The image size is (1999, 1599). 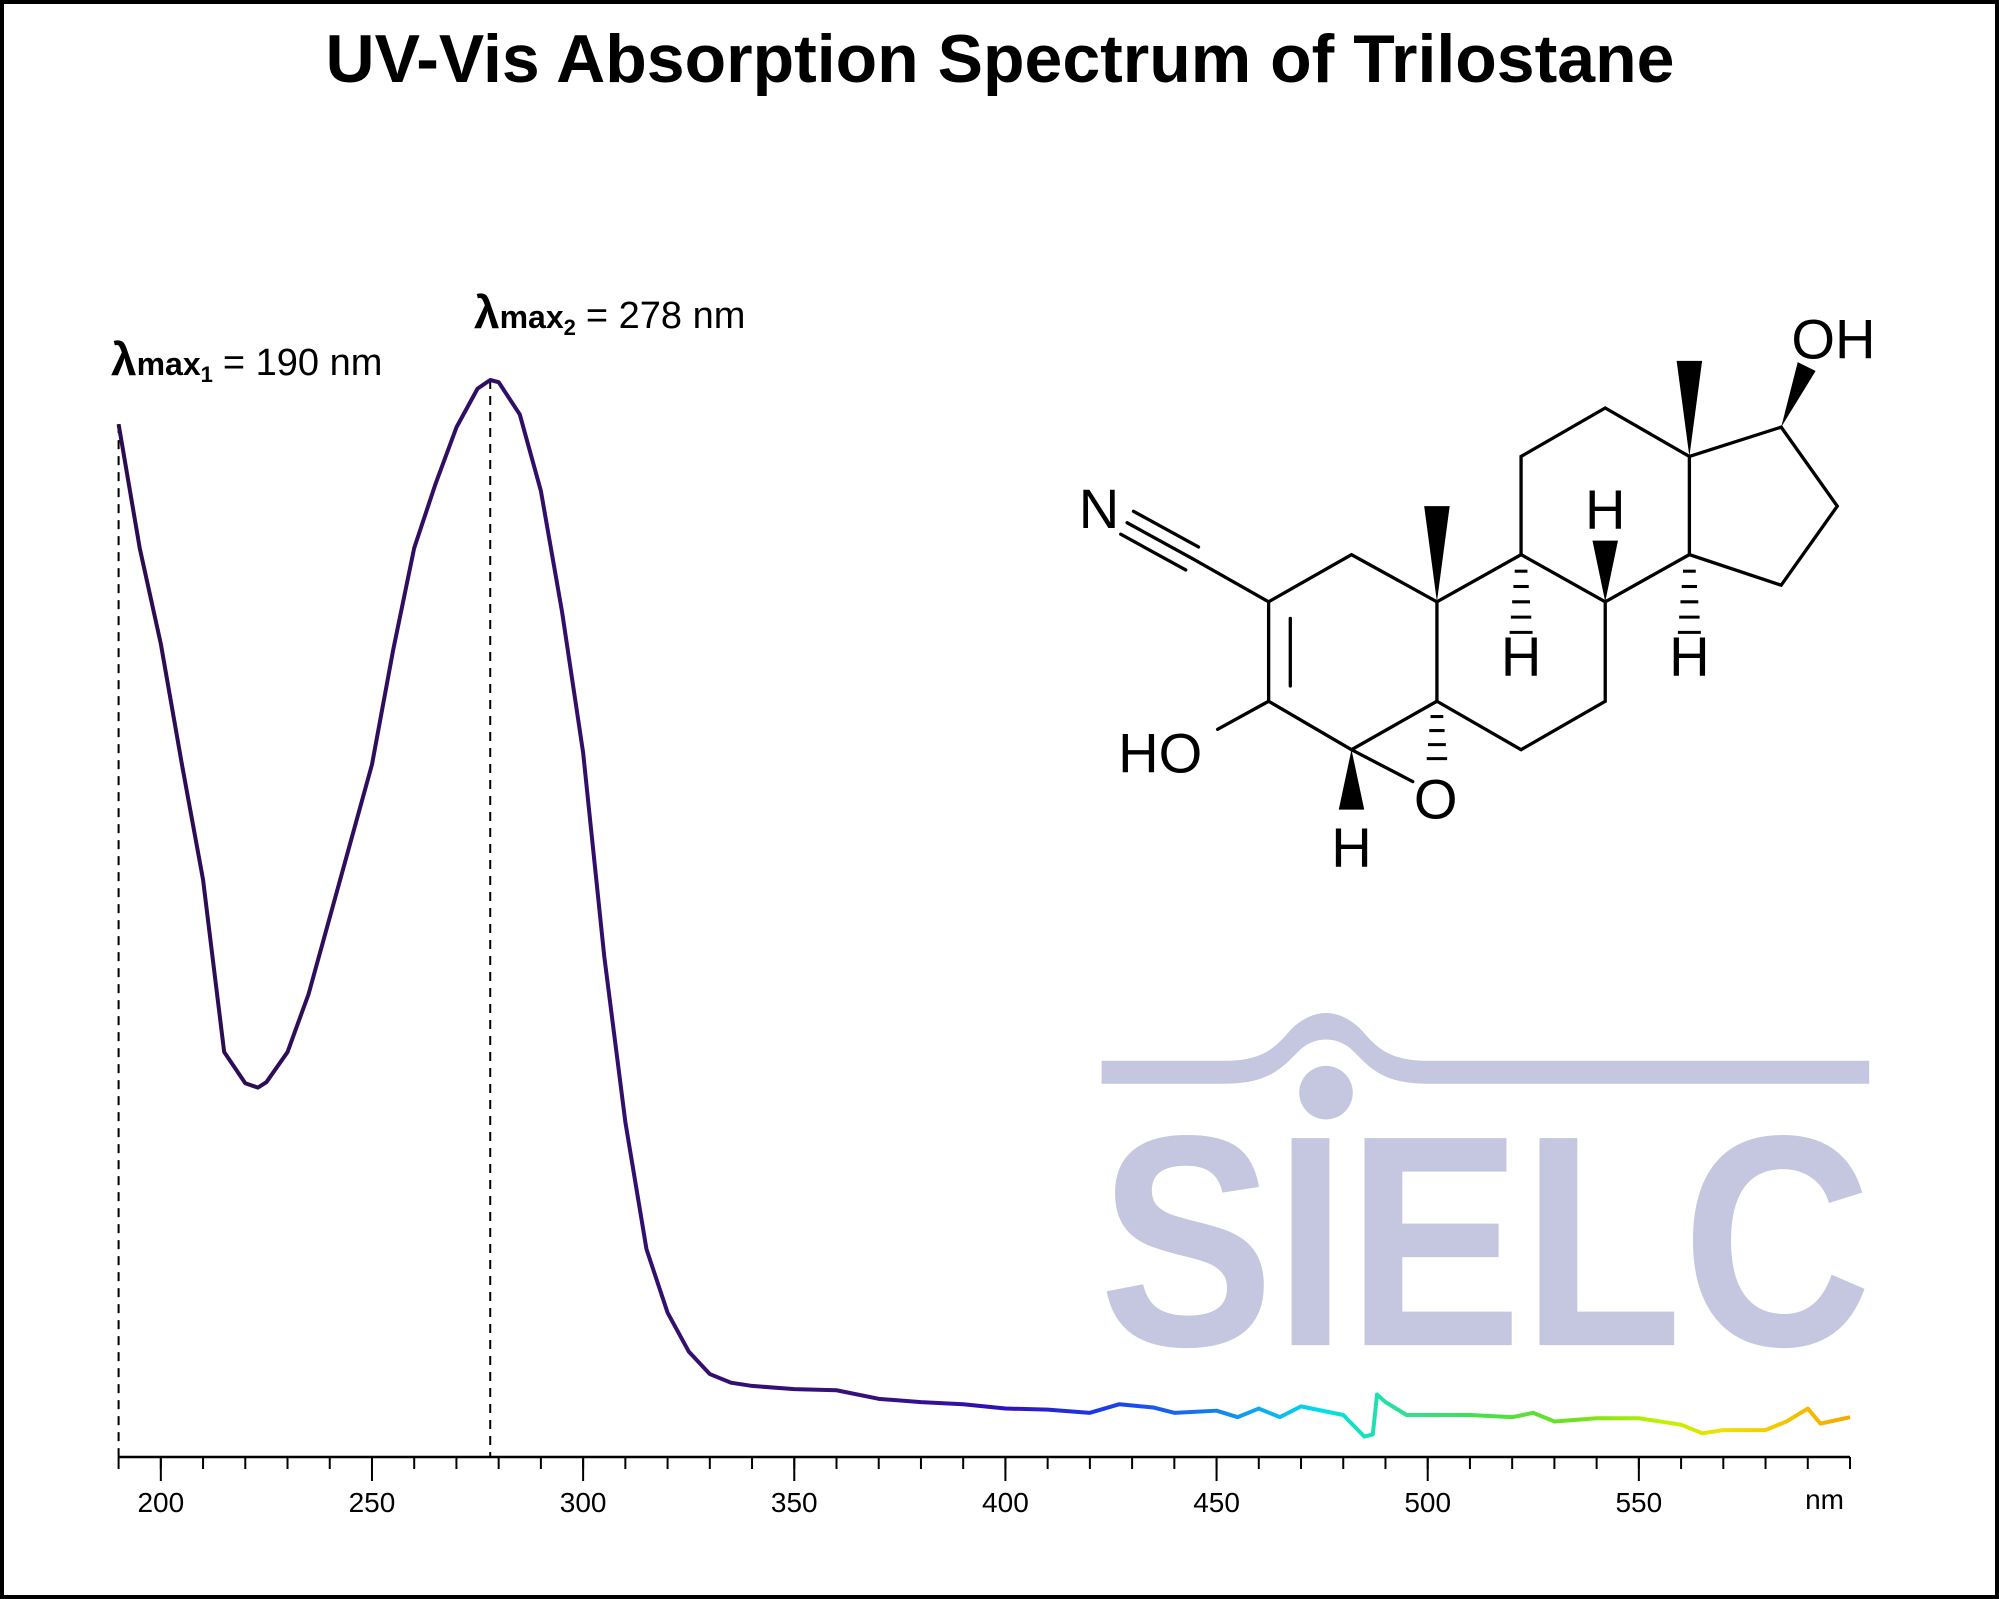 What do you see at coordinates (583, 1502) in the screenshot?
I see `x-tick-label: 300` at bounding box center [583, 1502].